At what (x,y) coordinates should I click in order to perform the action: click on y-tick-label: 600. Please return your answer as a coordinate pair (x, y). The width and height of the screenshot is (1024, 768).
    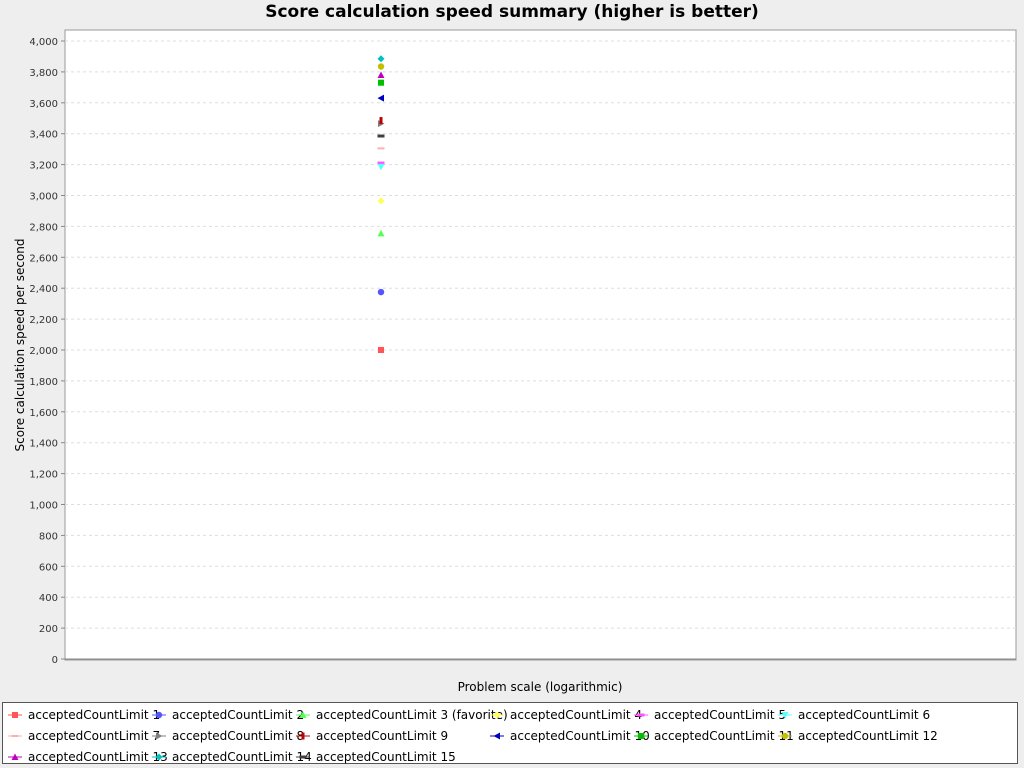
    Looking at the image, I should click on (48, 567).